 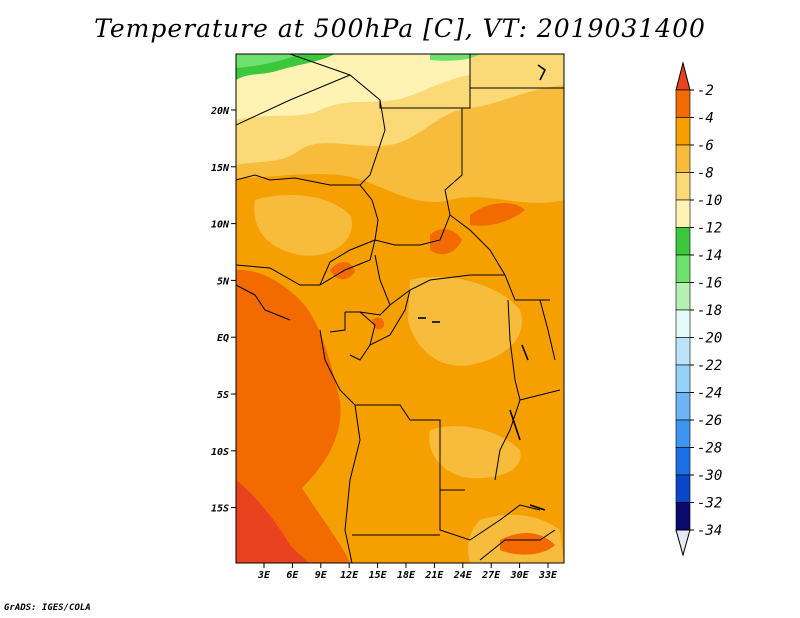 I want to click on lon-tick-label: 9E, so click(x=321, y=575).